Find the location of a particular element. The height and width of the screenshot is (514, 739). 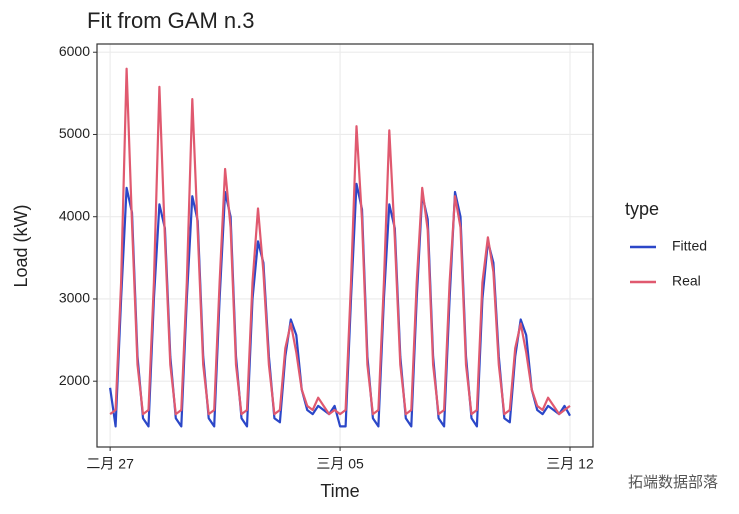

legend-label: Fitted is located at coordinates (689, 246).